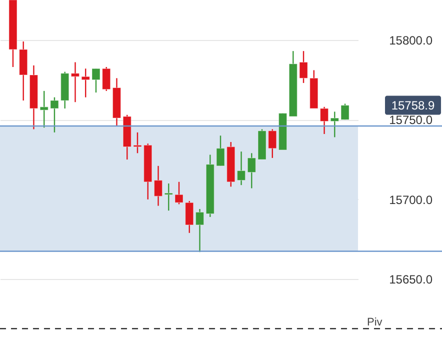 This screenshot has height=343, width=442. I want to click on text: 15758.9, so click(413, 105).